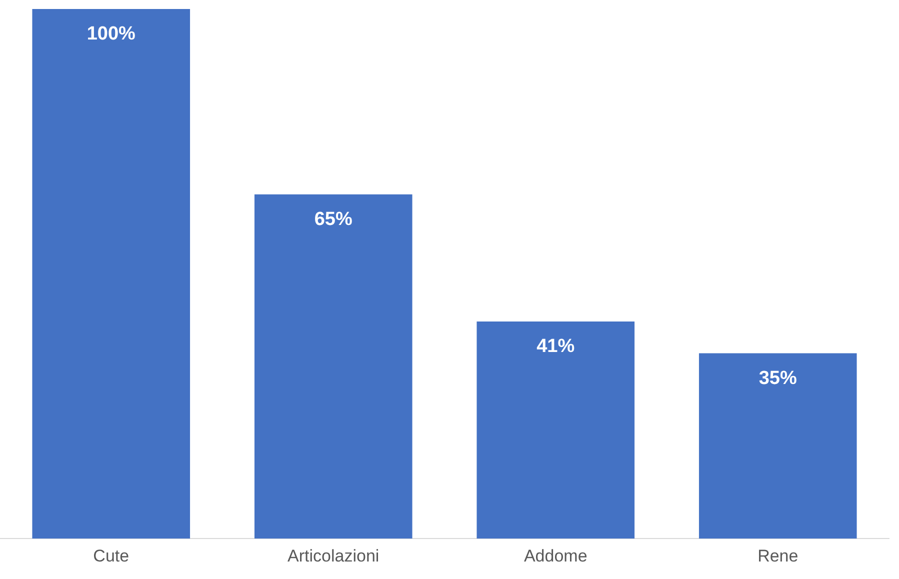 Image resolution: width=899 pixels, height=579 pixels. Describe the element at coordinates (556, 556) in the screenshot. I see `x-tick-label: Addome` at that location.